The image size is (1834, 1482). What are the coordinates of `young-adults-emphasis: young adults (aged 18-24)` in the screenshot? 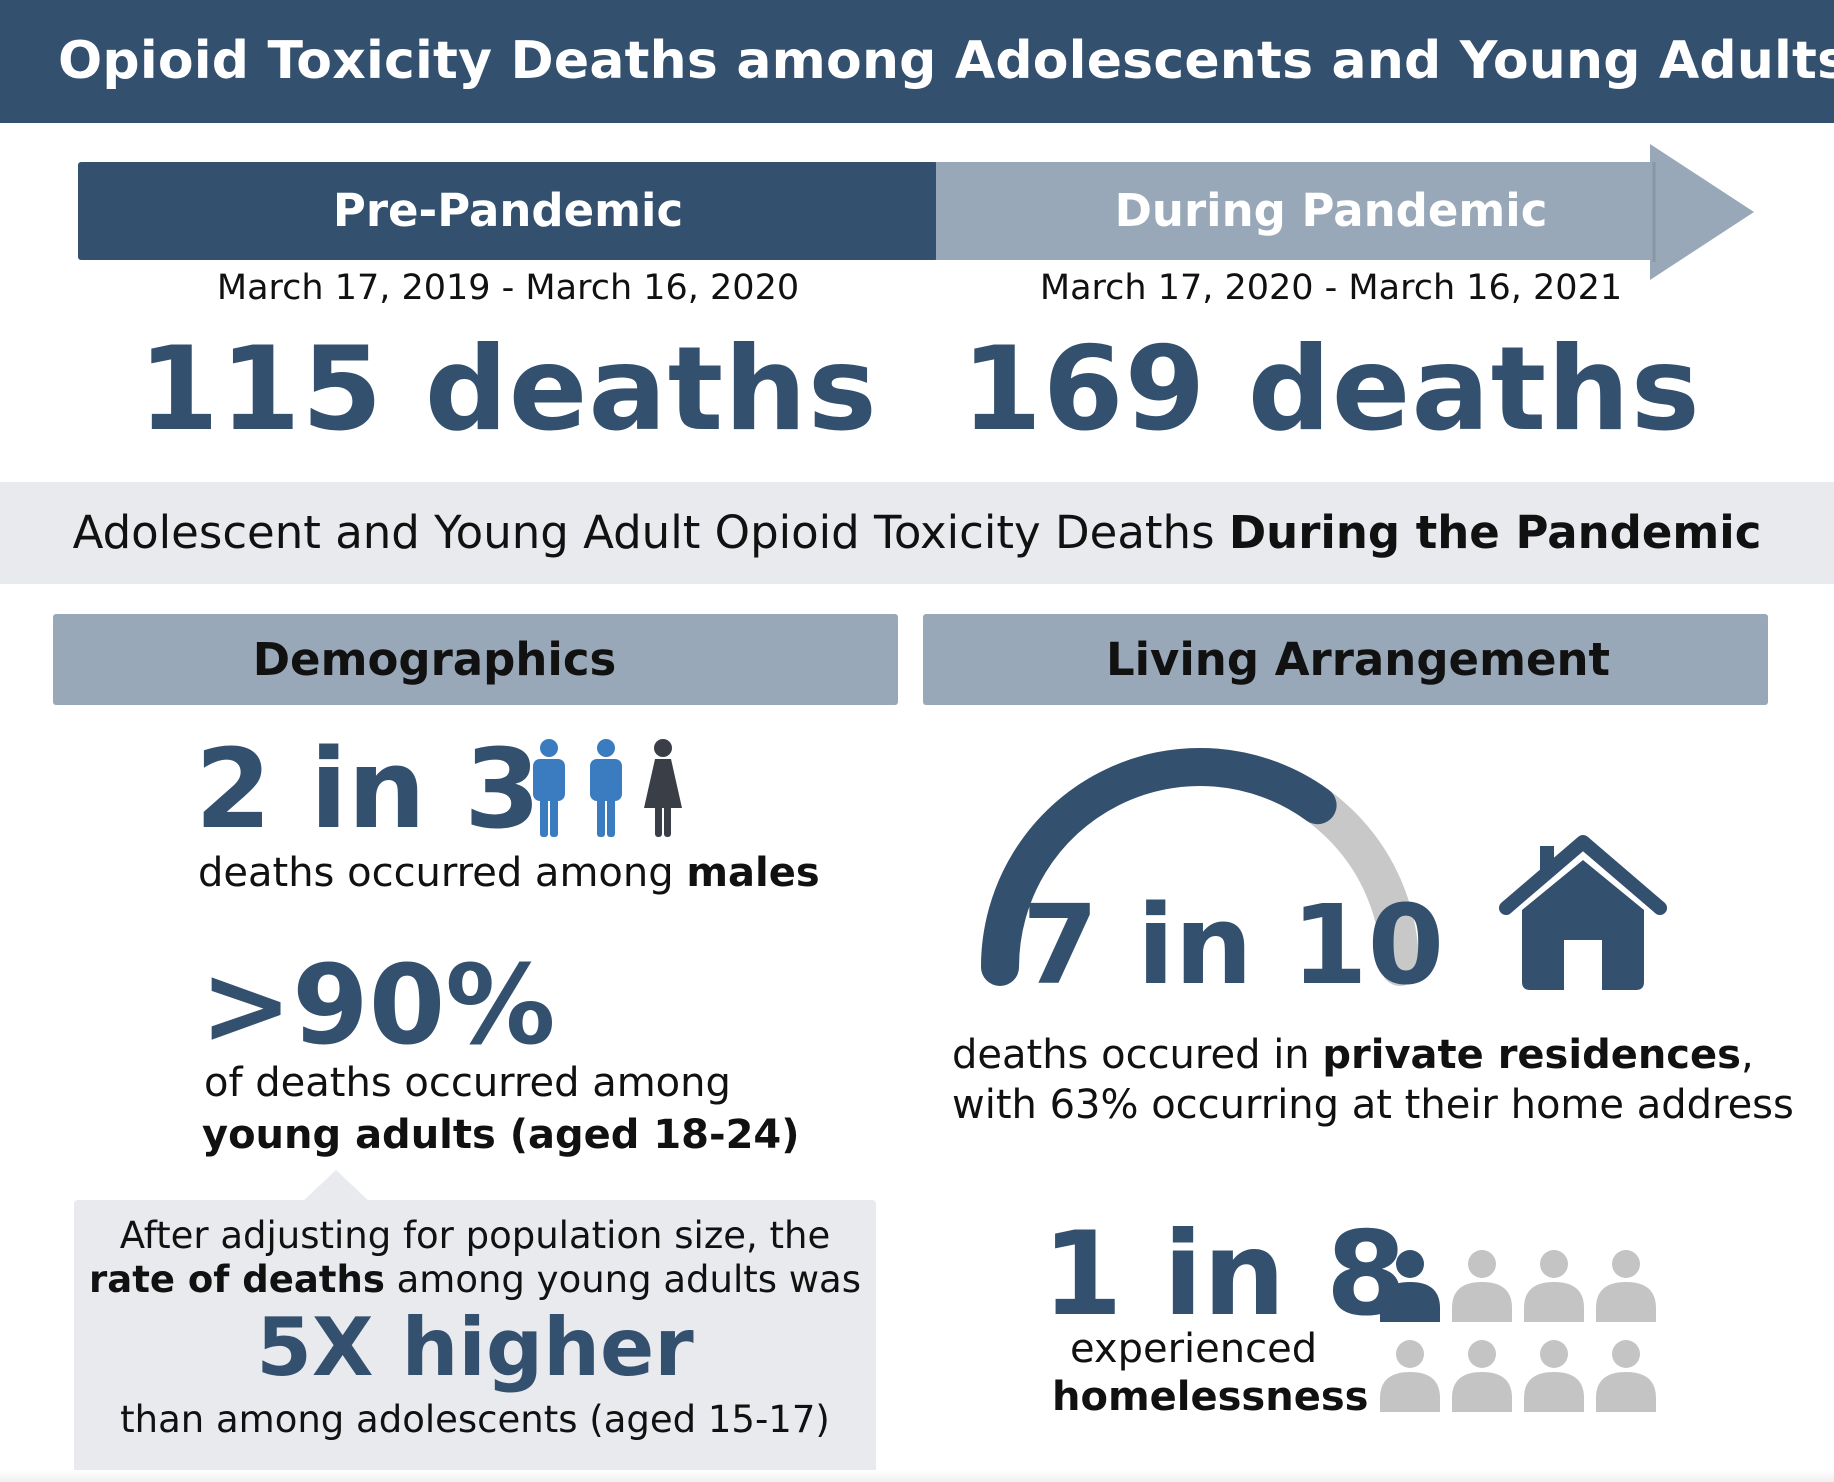 It's located at (501, 1135).